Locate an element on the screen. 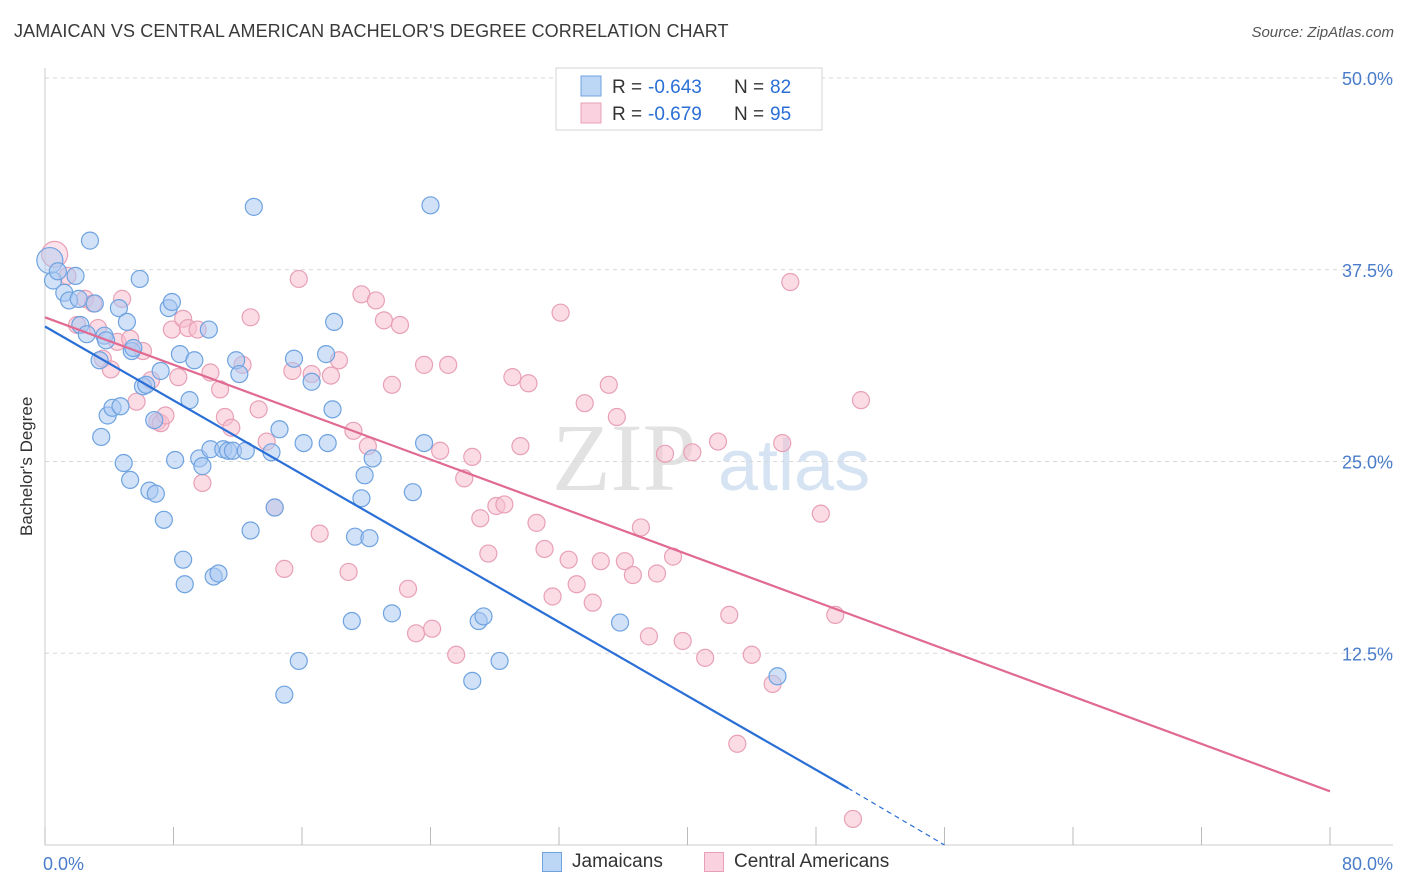 This screenshot has height=892, width=1406. legend-r-label-2: R = is located at coordinates (627, 114).